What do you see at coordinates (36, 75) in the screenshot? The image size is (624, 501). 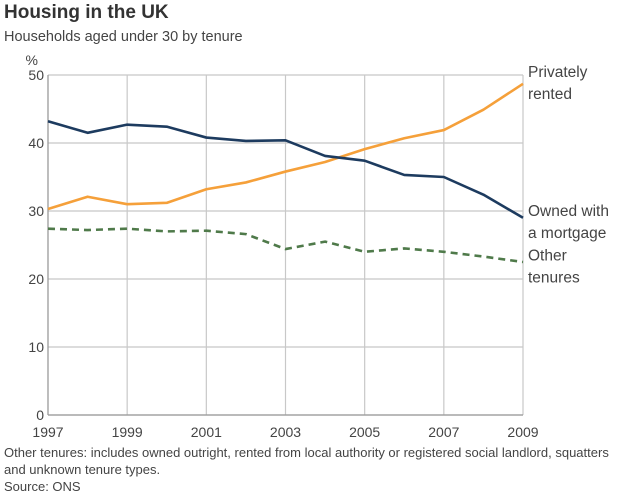 I see `y-tick-label: 50` at bounding box center [36, 75].